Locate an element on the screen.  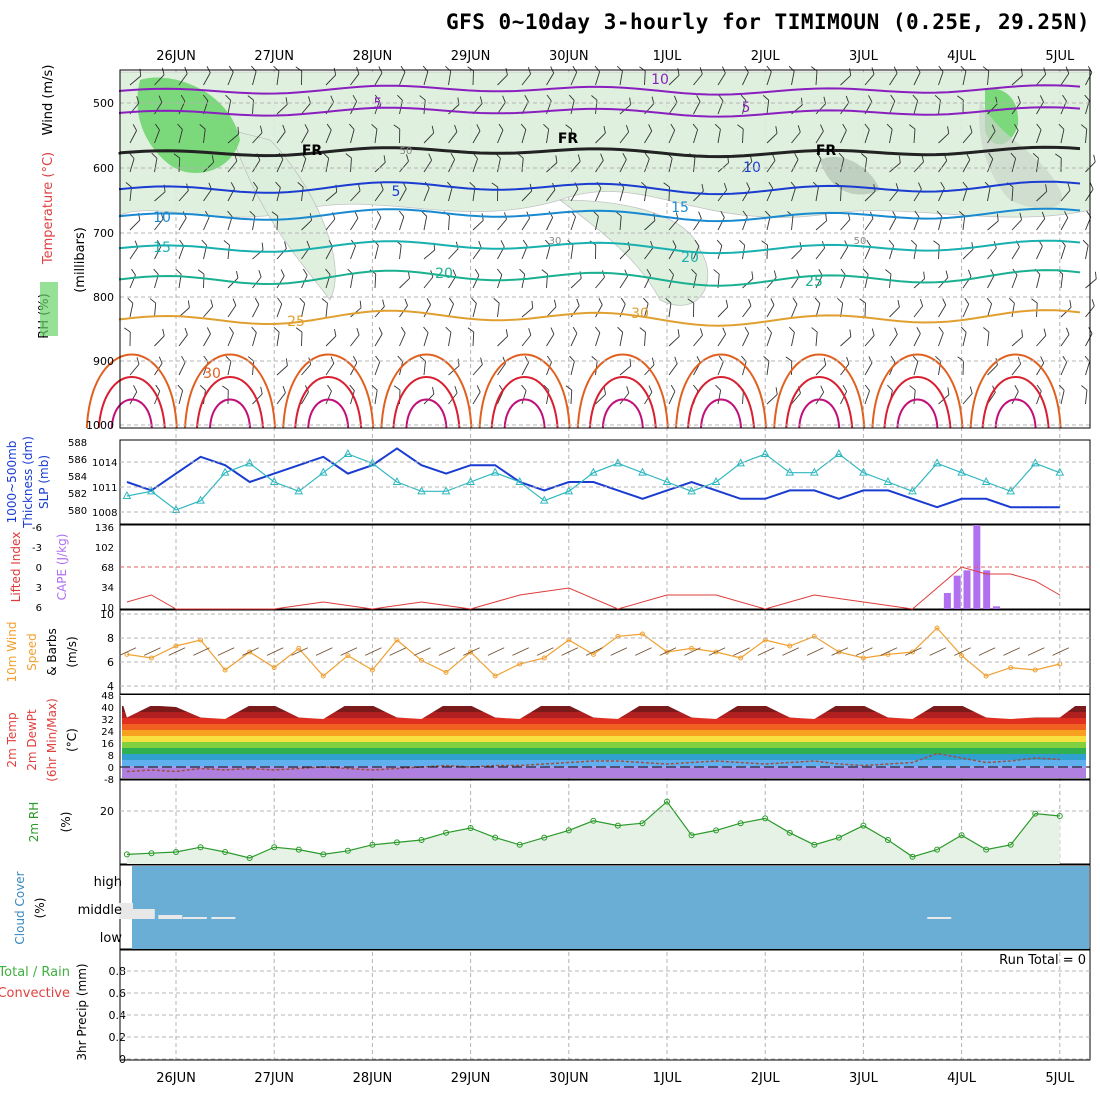
temp-tick: 40 is located at coordinates (107, 708).